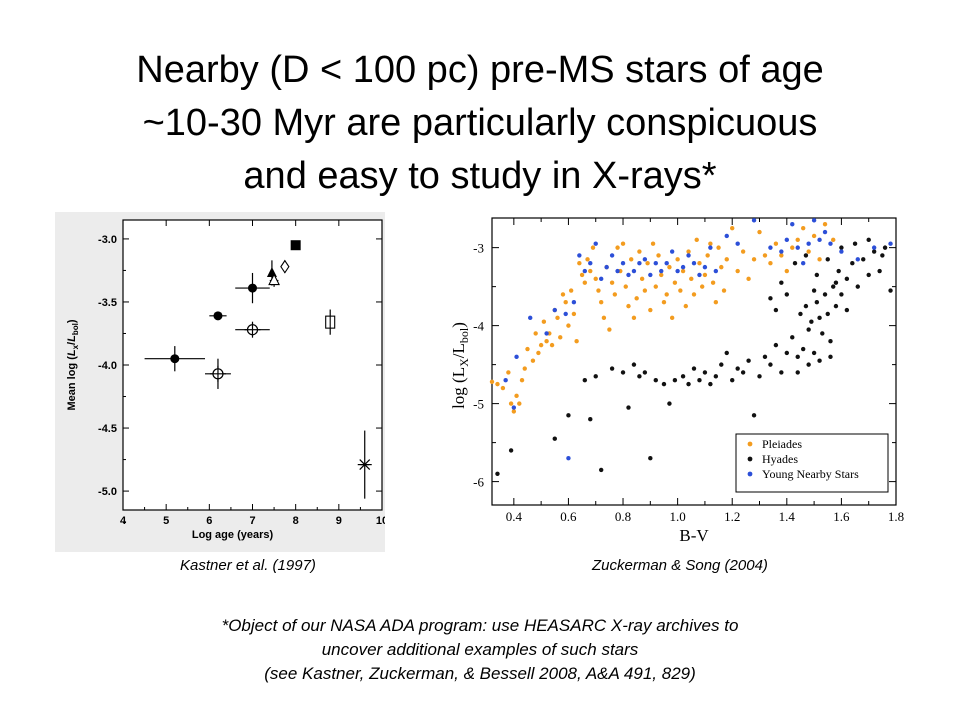  Describe the element at coordinates (694, 535) in the screenshot. I see `right-x-axis-label: B-V` at that location.